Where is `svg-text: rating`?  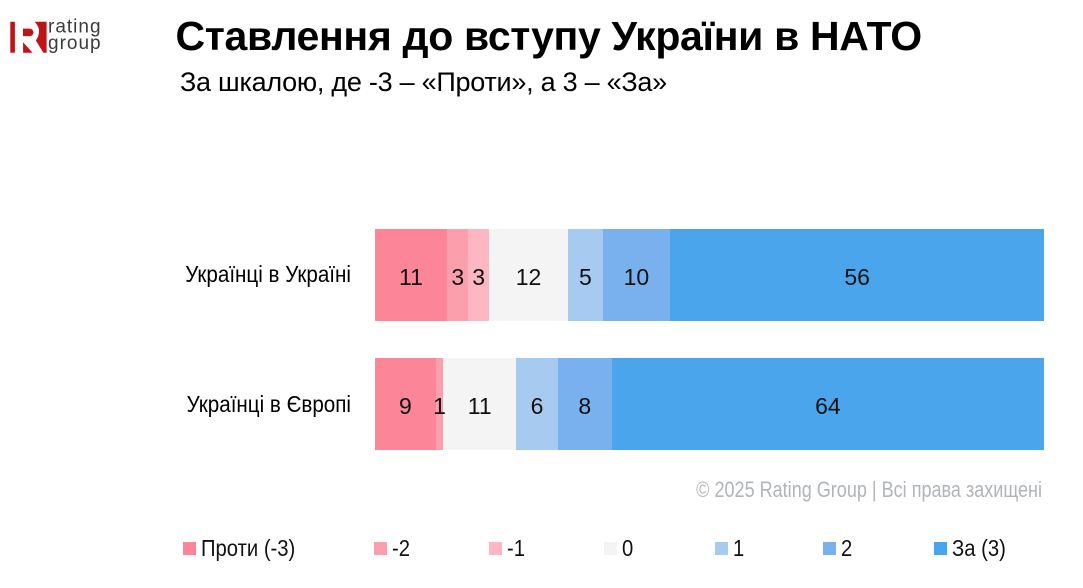
svg-text: rating is located at coordinates (75, 28).